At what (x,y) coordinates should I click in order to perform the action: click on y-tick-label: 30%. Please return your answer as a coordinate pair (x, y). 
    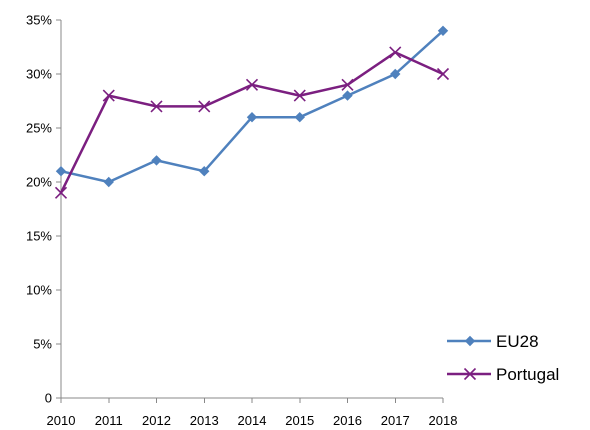
    Looking at the image, I should click on (39, 74).